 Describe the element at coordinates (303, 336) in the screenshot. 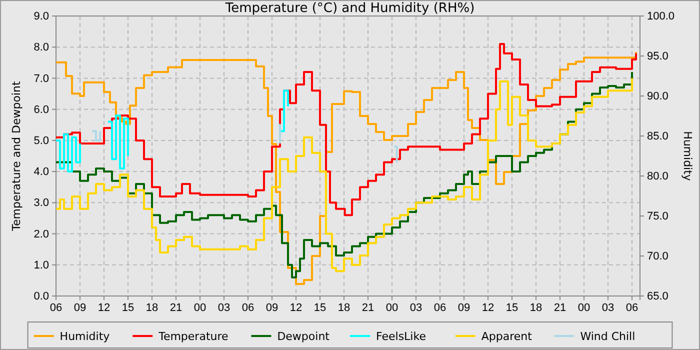

I see `legend-label: Dewpoint` at that location.